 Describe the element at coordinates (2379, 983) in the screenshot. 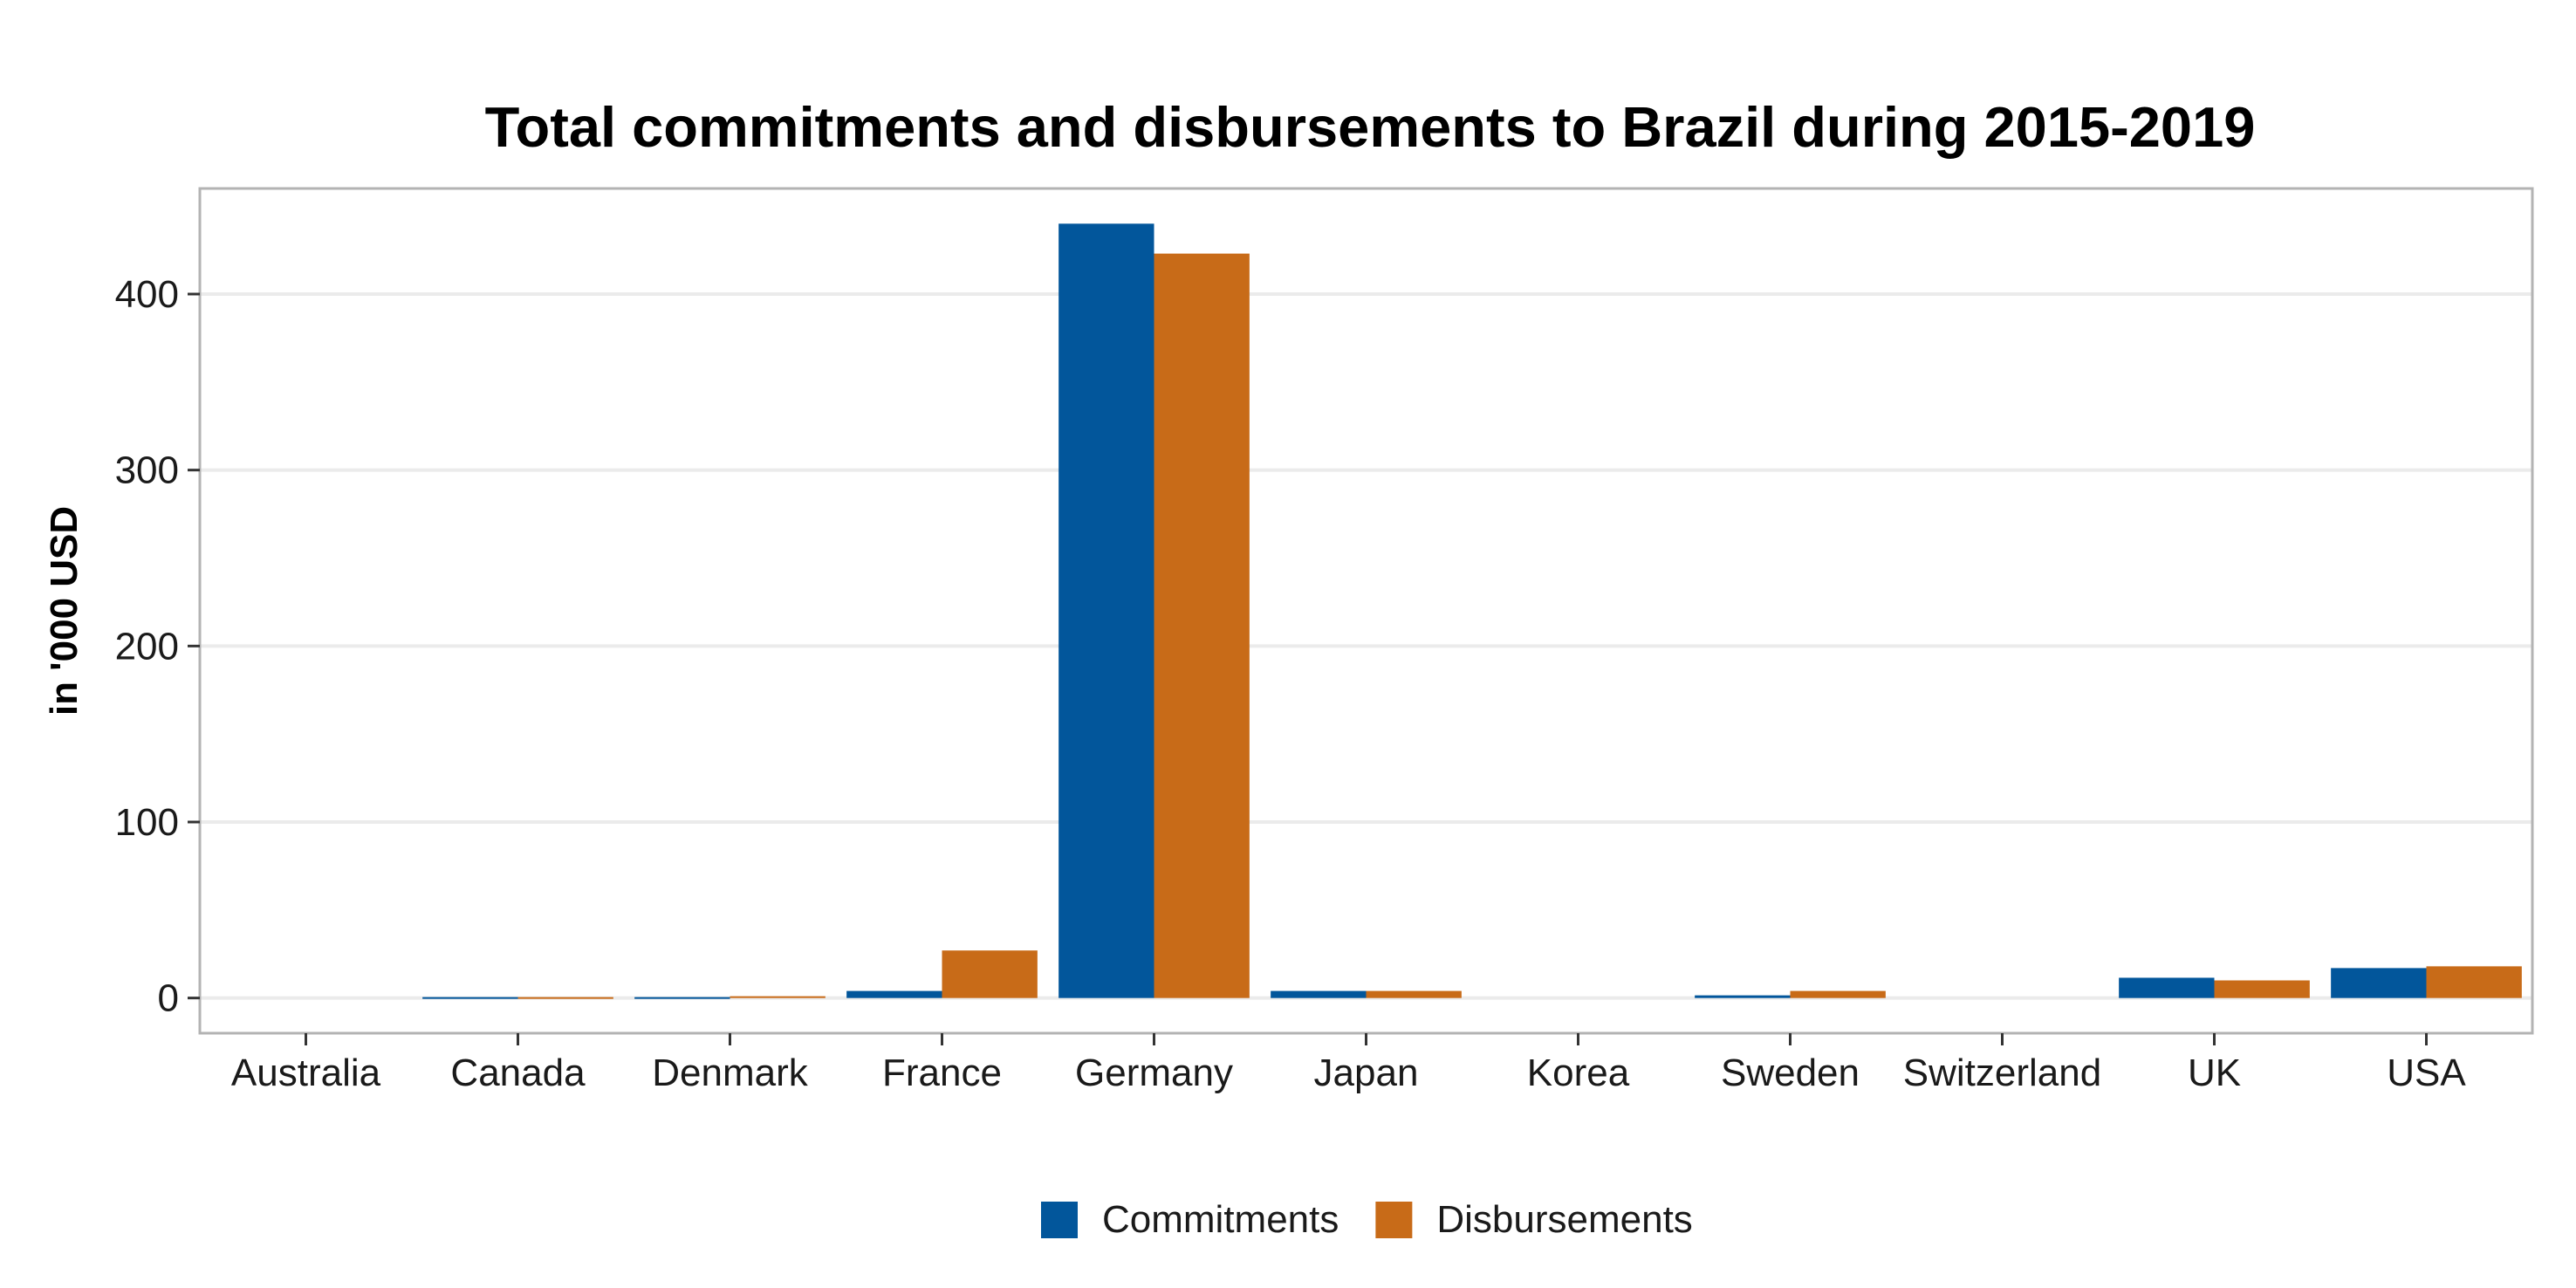

I see `bar-usa-commitments` at that location.